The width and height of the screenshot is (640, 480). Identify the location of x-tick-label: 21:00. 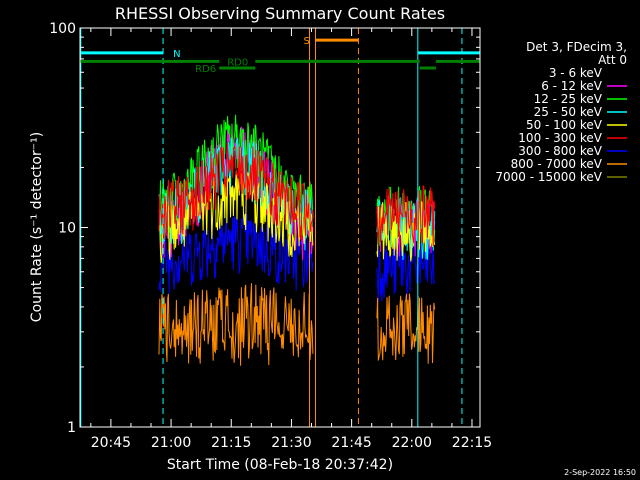
(171, 443).